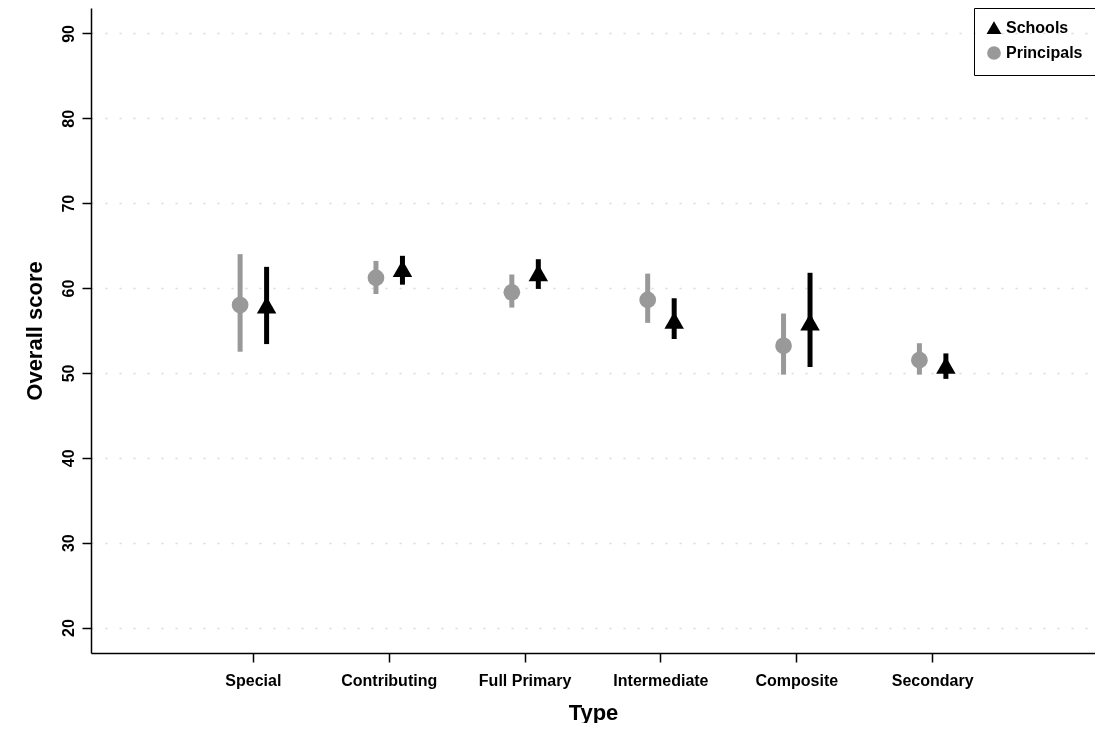 This screenshot has height=744, width=1095. Describe the element at coordinates (525, 680) in the screenshot. I see `x-tick-label: Full Primary` at that location.